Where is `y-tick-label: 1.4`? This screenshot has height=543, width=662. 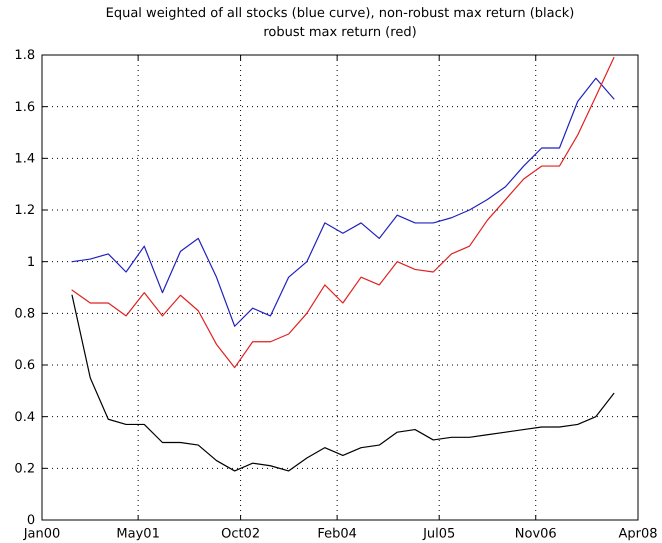
y-tick-label: 1.4 is located at coordinates (25, 158).